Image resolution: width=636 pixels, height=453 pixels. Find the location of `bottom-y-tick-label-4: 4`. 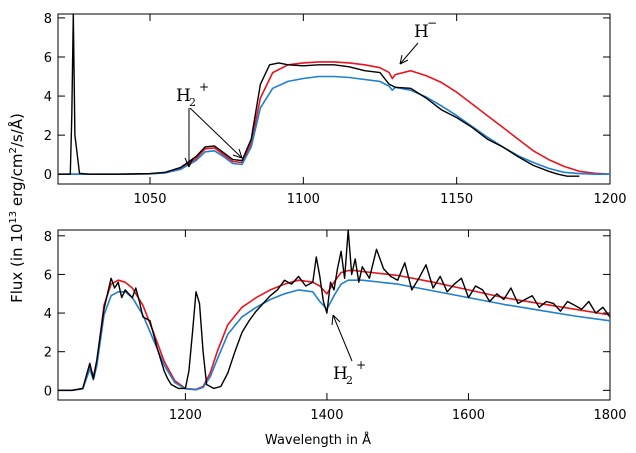

bottom-y-tick-label-4: 4 is located at coordinates (48, 314).